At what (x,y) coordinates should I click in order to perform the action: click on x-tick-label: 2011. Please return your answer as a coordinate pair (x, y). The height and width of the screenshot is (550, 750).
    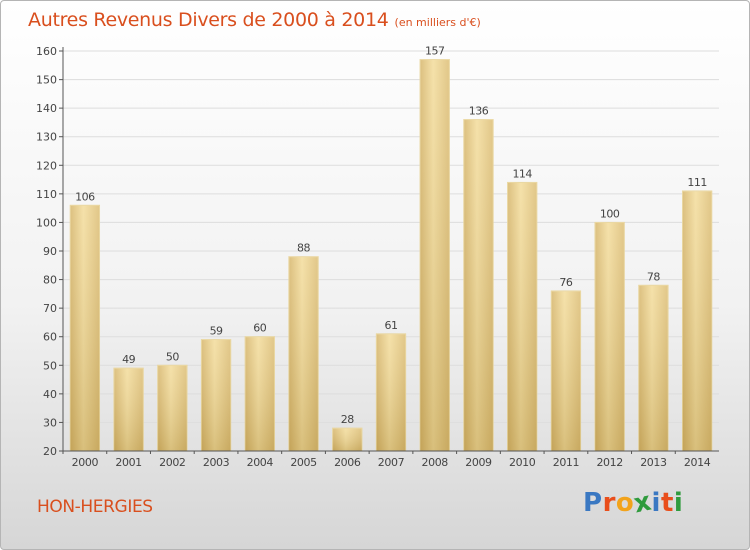
    Looking at the image, I should click on (566, 462).